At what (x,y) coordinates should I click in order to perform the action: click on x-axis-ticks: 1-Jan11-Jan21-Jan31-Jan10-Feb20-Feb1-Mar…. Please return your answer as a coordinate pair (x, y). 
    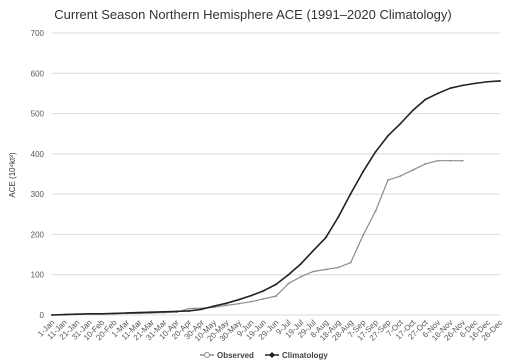
    Looking at the image, I should click on (270, 331).